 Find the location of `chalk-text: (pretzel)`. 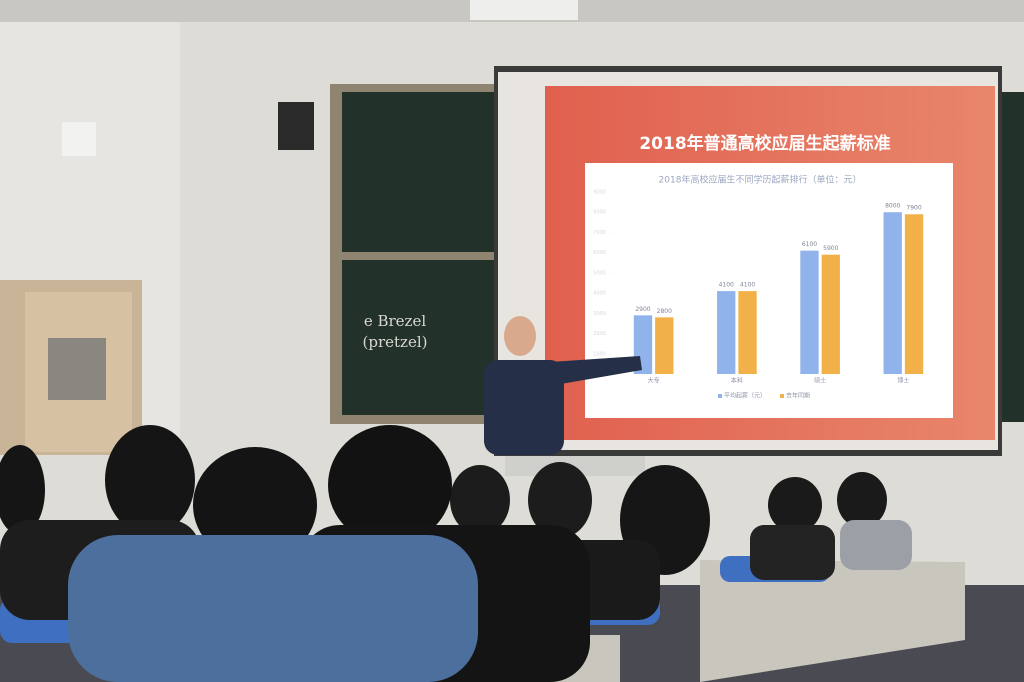

chalk-text: (pretzel) is located at coordinates (395, 342).